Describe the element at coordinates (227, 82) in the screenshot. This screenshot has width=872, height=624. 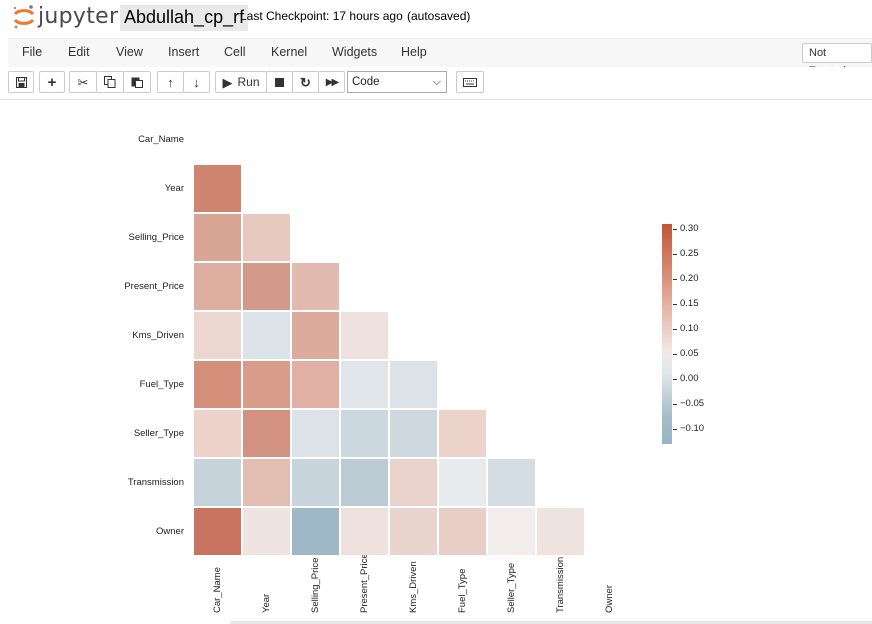
I see `play-icon: ▶` at that location.